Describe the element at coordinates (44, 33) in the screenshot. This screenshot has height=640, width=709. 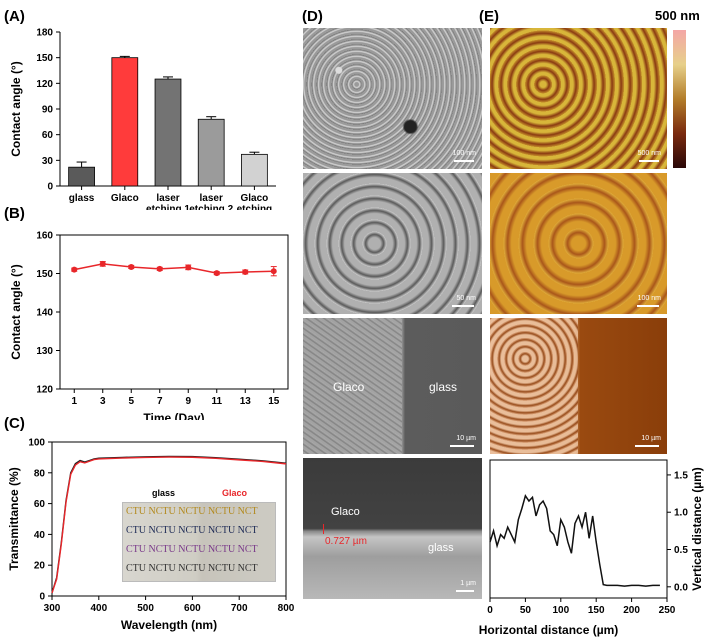
I see `y-tick-label: 180` at that location.